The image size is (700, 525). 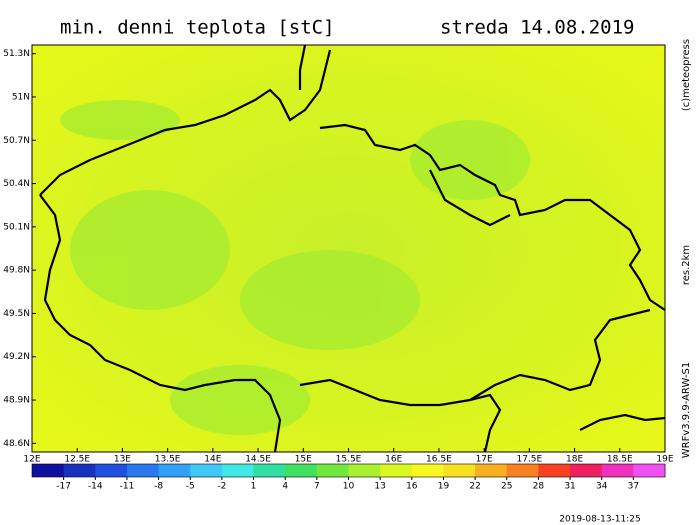 What do you see at coordinates (393, 460) in the screenshot?
I see `x-tick-label: 16E` at bounding box center [393, 460].